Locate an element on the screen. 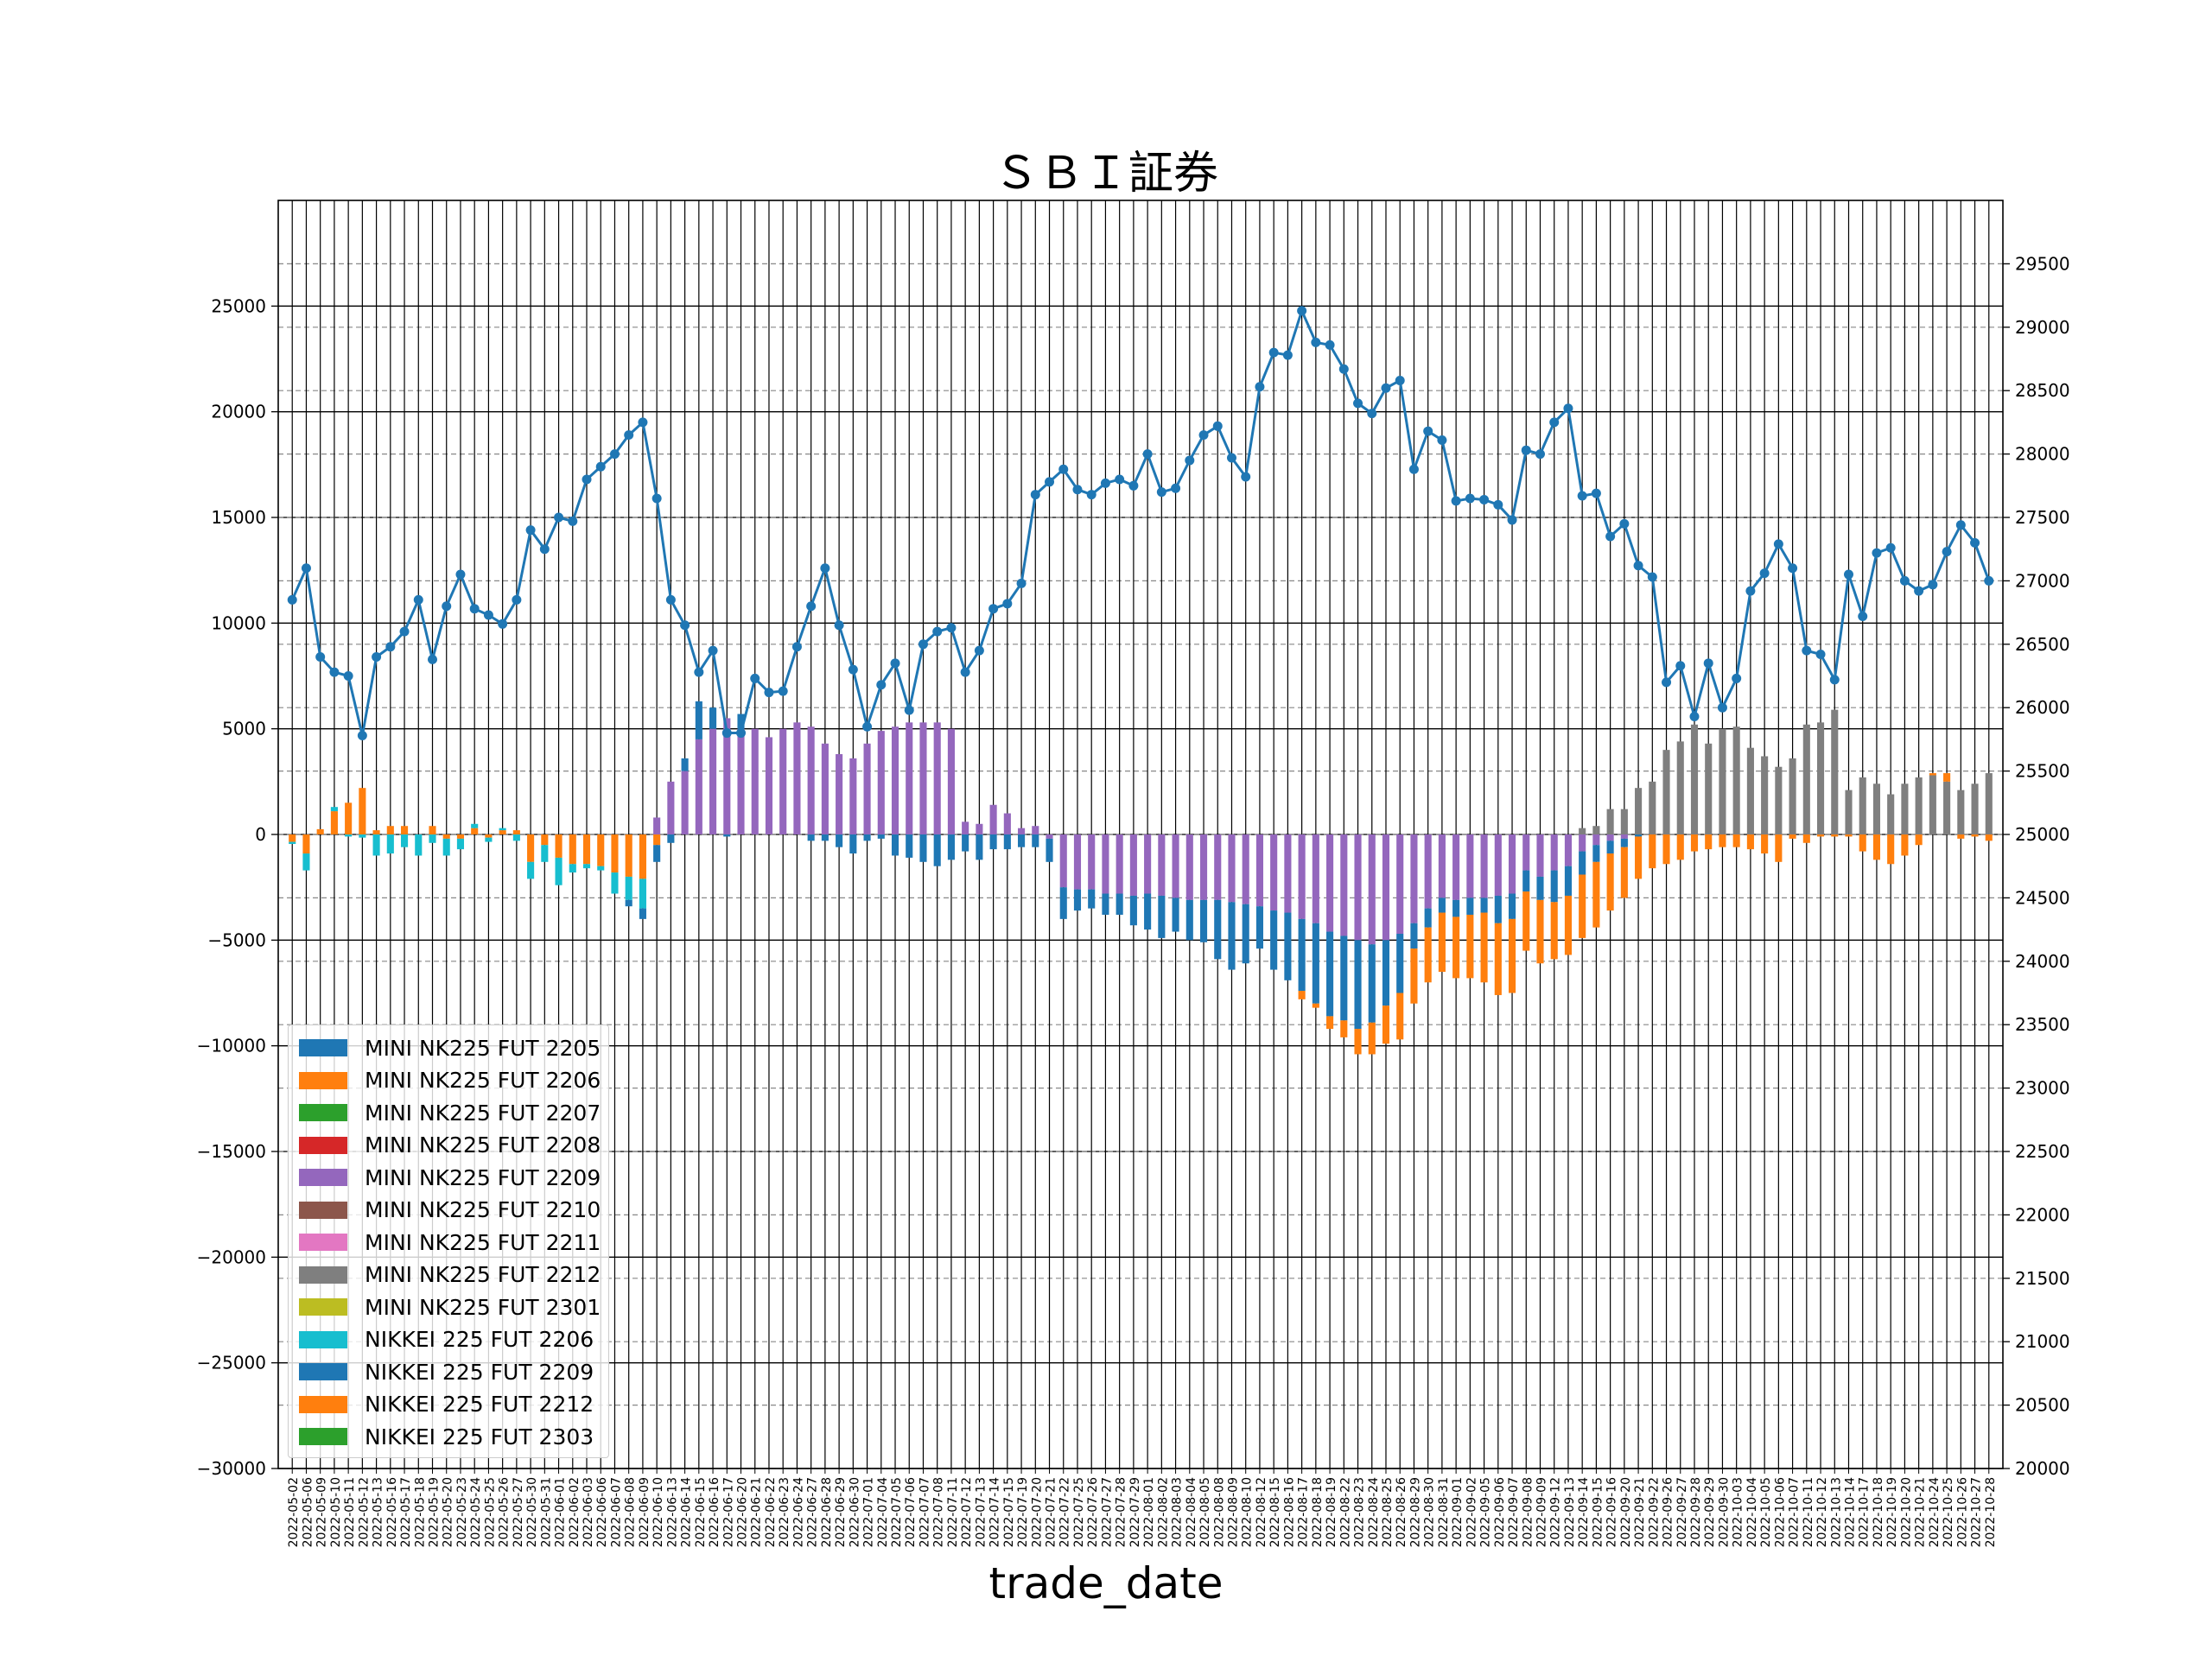 The image size is (2212, 1662). x-tick-label: 2022-07-14 is located at coordinates (995, 1512).